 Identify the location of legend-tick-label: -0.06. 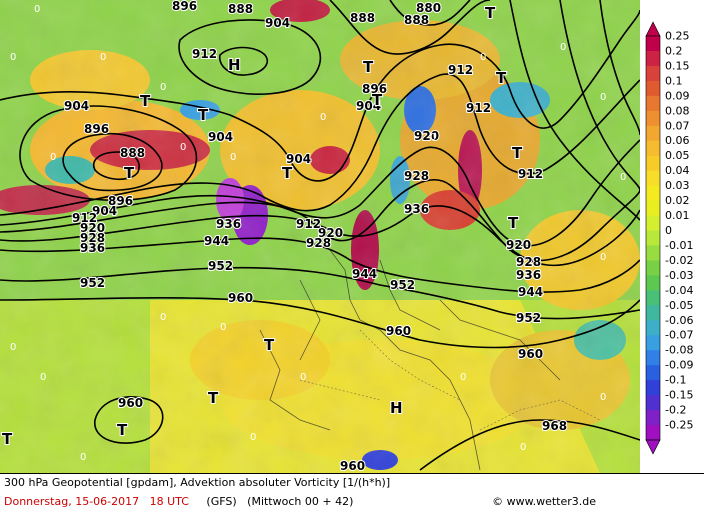
(679, 320).